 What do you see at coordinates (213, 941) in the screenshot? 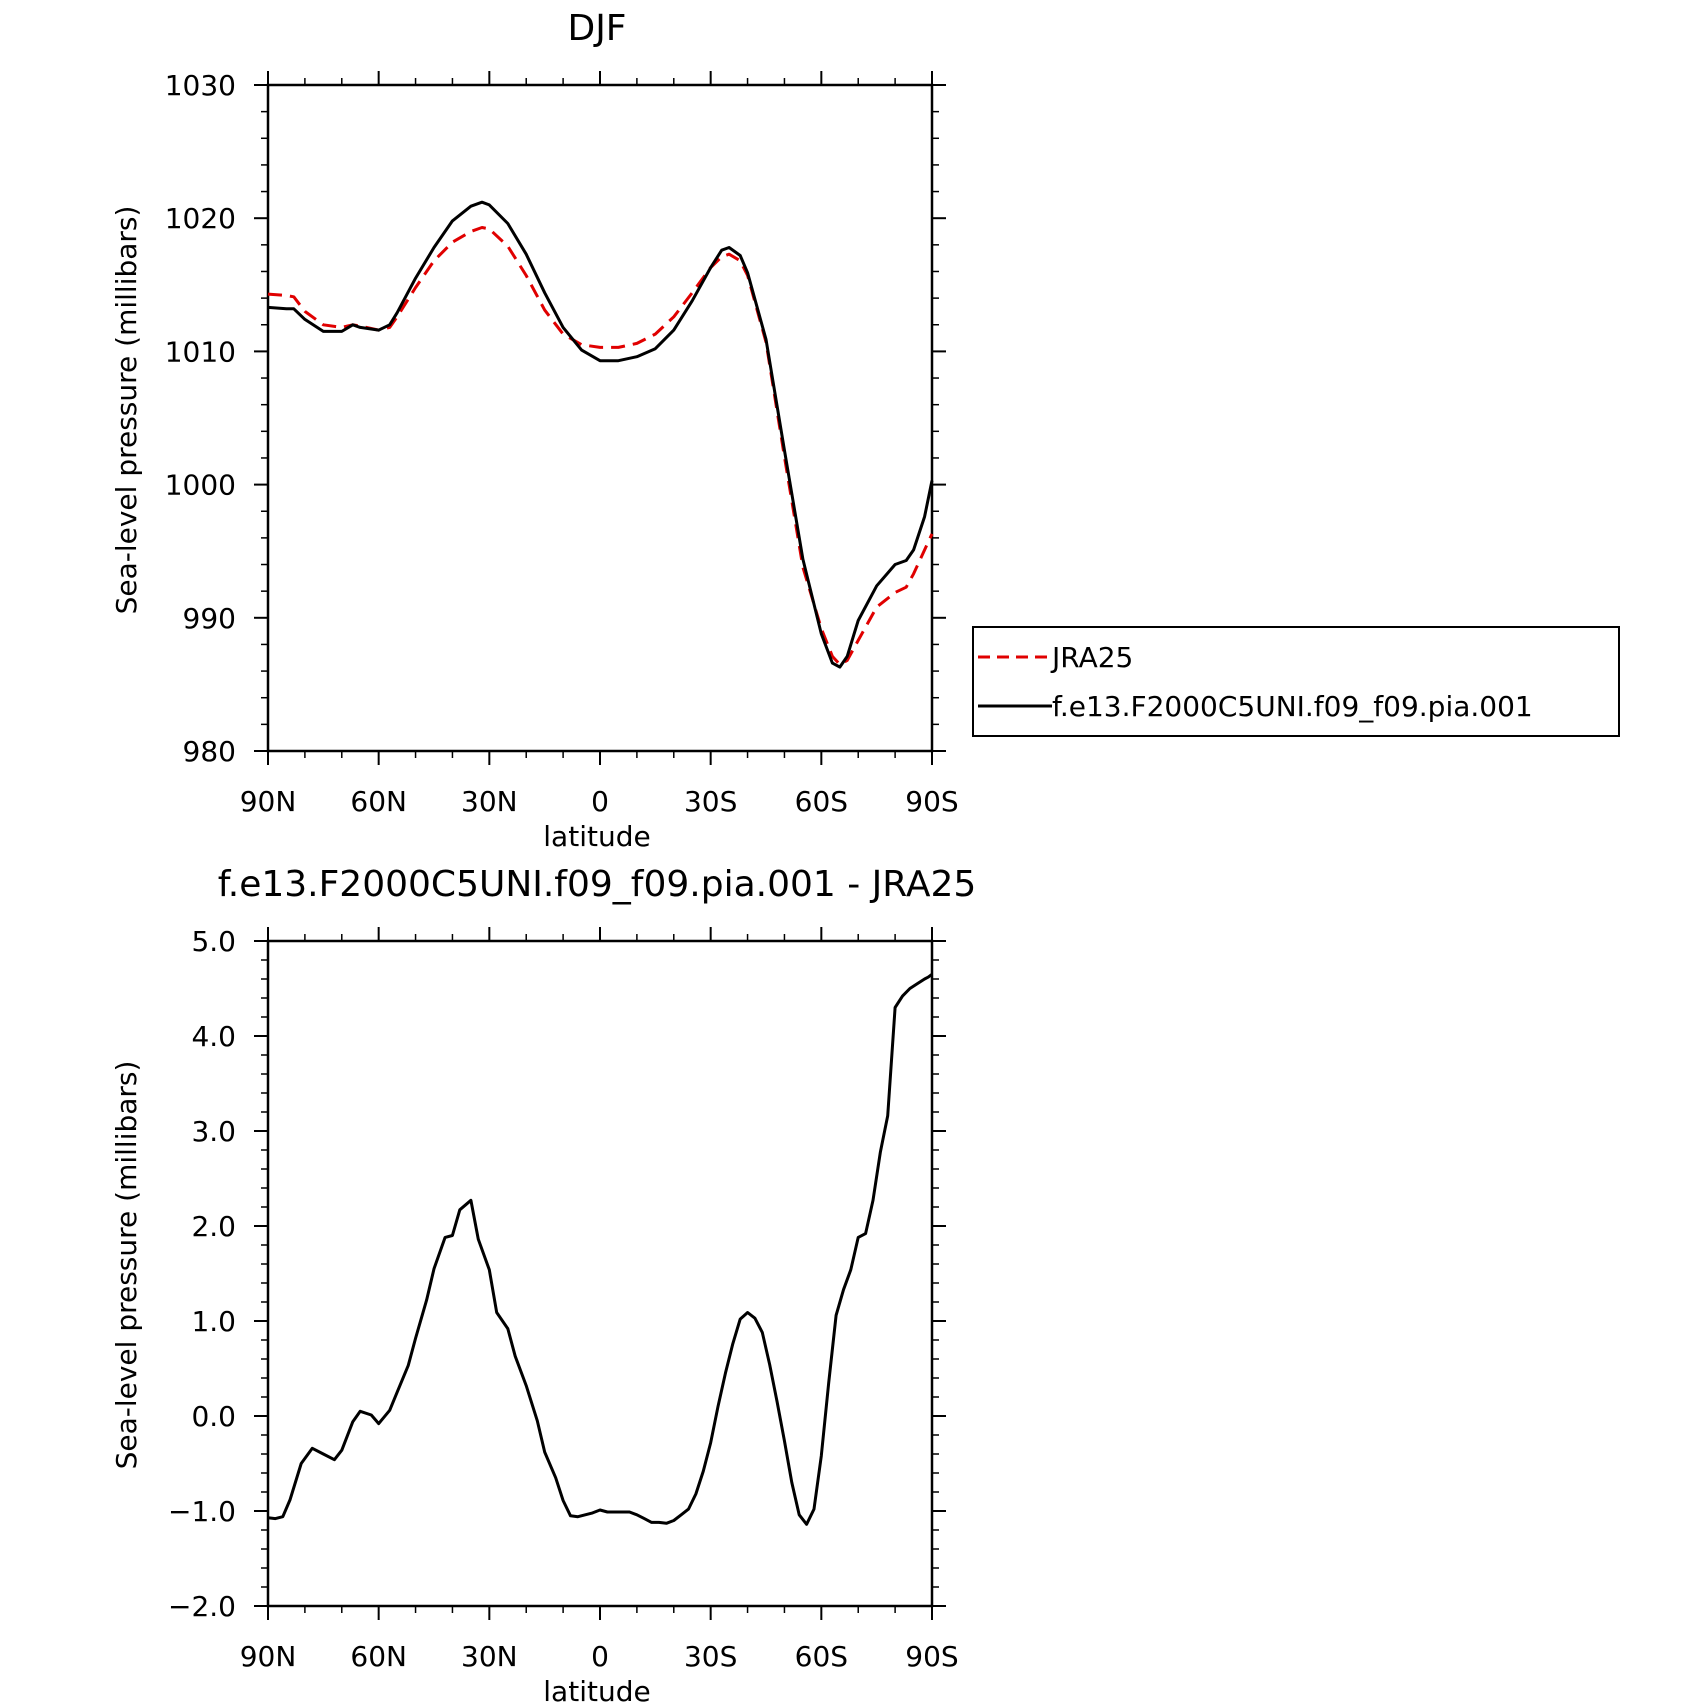
I see `bottom-y-tick-label: 5.0` at bounding box center [213, 941].